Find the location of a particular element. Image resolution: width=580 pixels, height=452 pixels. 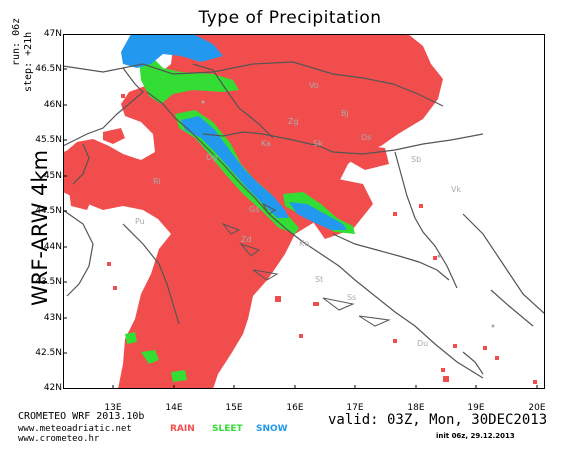

lon-label: 19E is located at coordinates (476, 408).